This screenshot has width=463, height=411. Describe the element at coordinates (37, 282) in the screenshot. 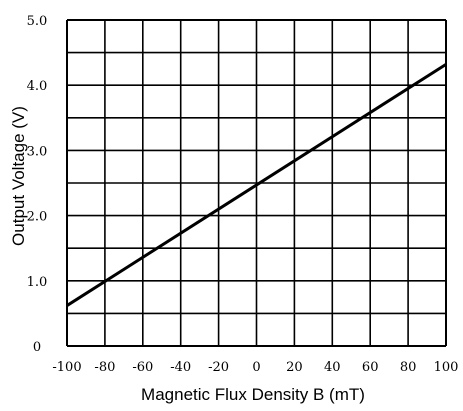

I see `y-tick-label: 1.0` at that location.